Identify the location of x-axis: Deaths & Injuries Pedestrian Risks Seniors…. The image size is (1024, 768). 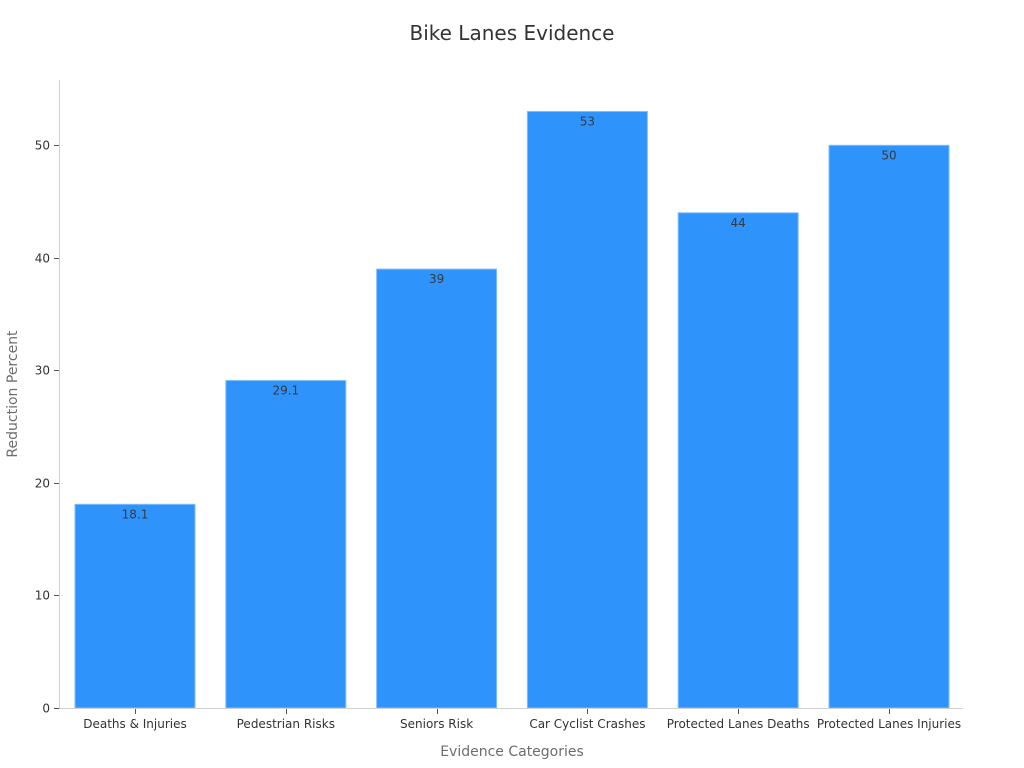
(511, 734).